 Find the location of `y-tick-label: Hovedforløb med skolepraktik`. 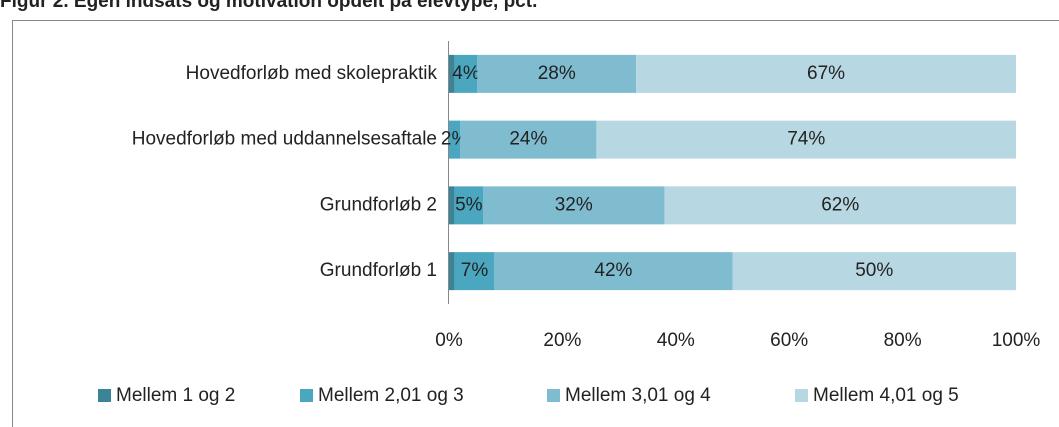

y-tick-label: Hovedforløb med skolepraktik is located at coordinates (312, 73).